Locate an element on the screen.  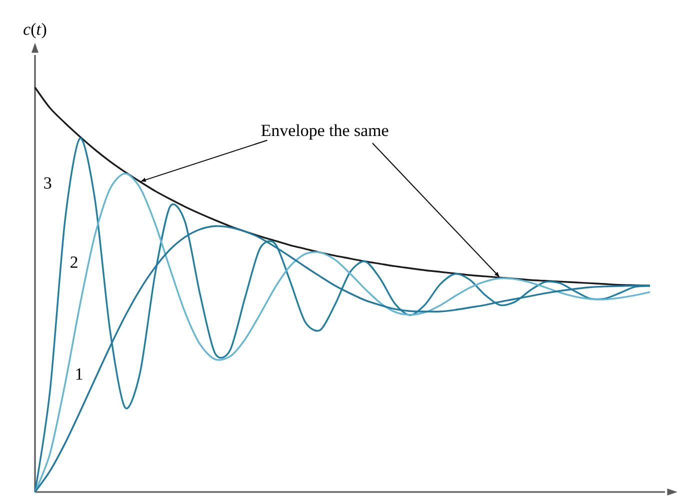
series-label: 2 is located at coordinates (74, 262).